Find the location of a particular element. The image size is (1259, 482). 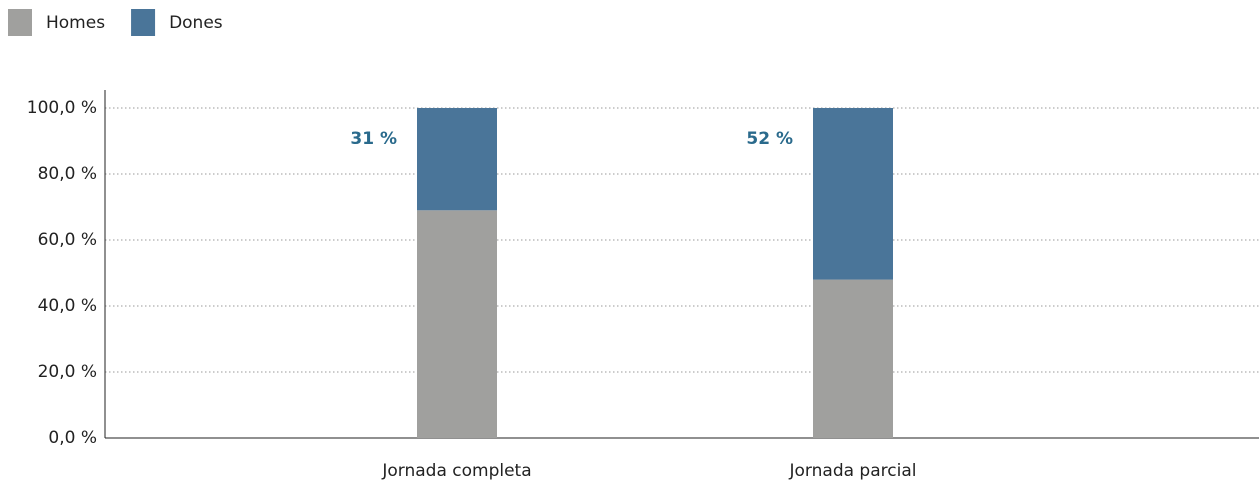

legend-label: Dones is located at coordinates (196, 23).